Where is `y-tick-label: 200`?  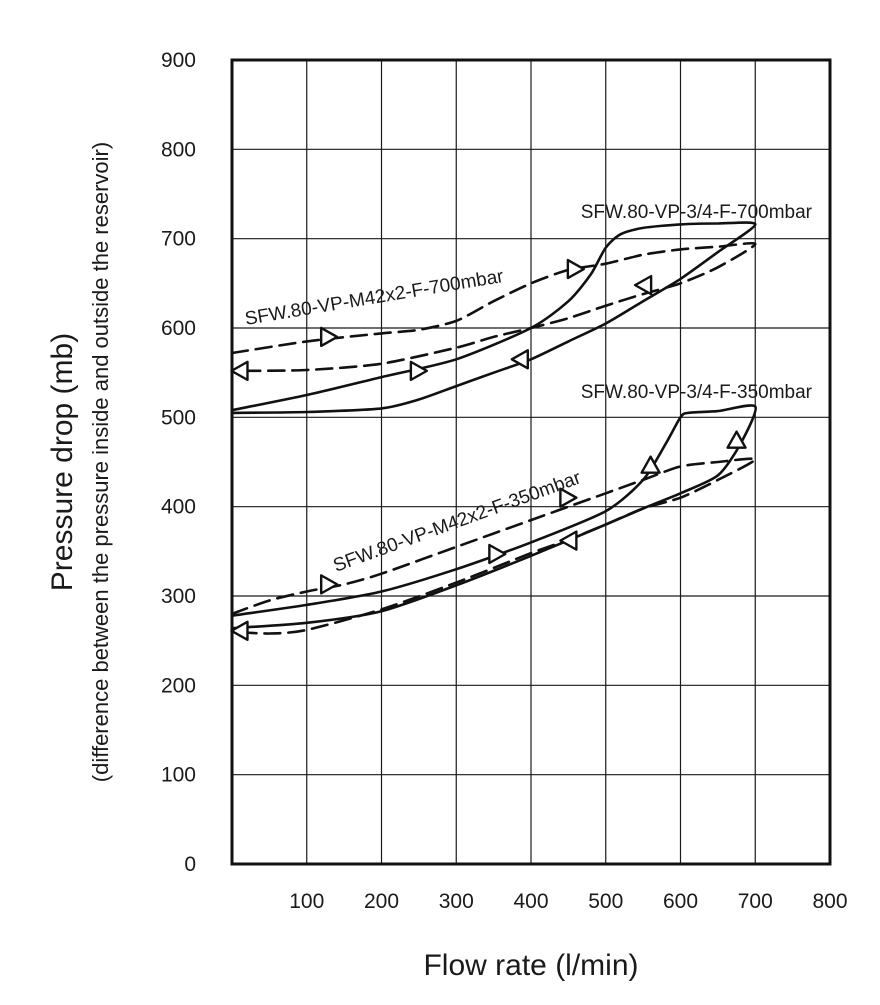 y-tick-label: 200 is located at coordinates (178, 685).